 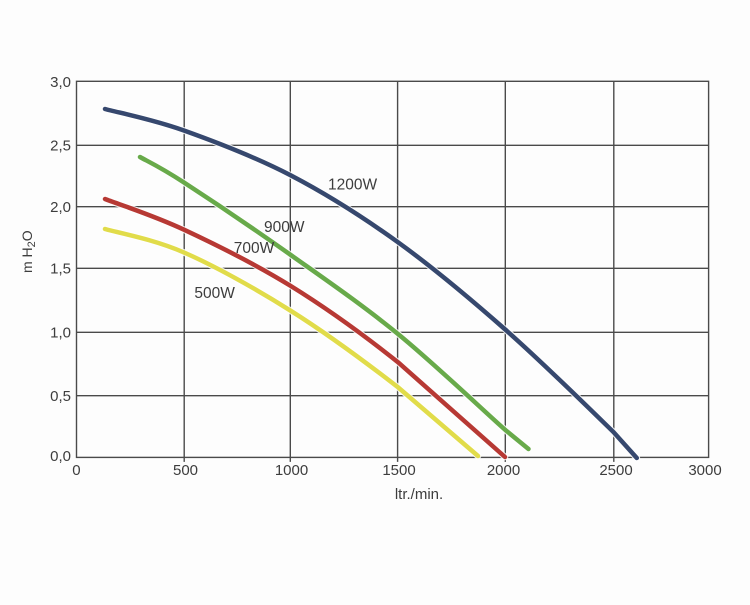 I want to click on svg-text: 700W, so click(x=254, y=248).